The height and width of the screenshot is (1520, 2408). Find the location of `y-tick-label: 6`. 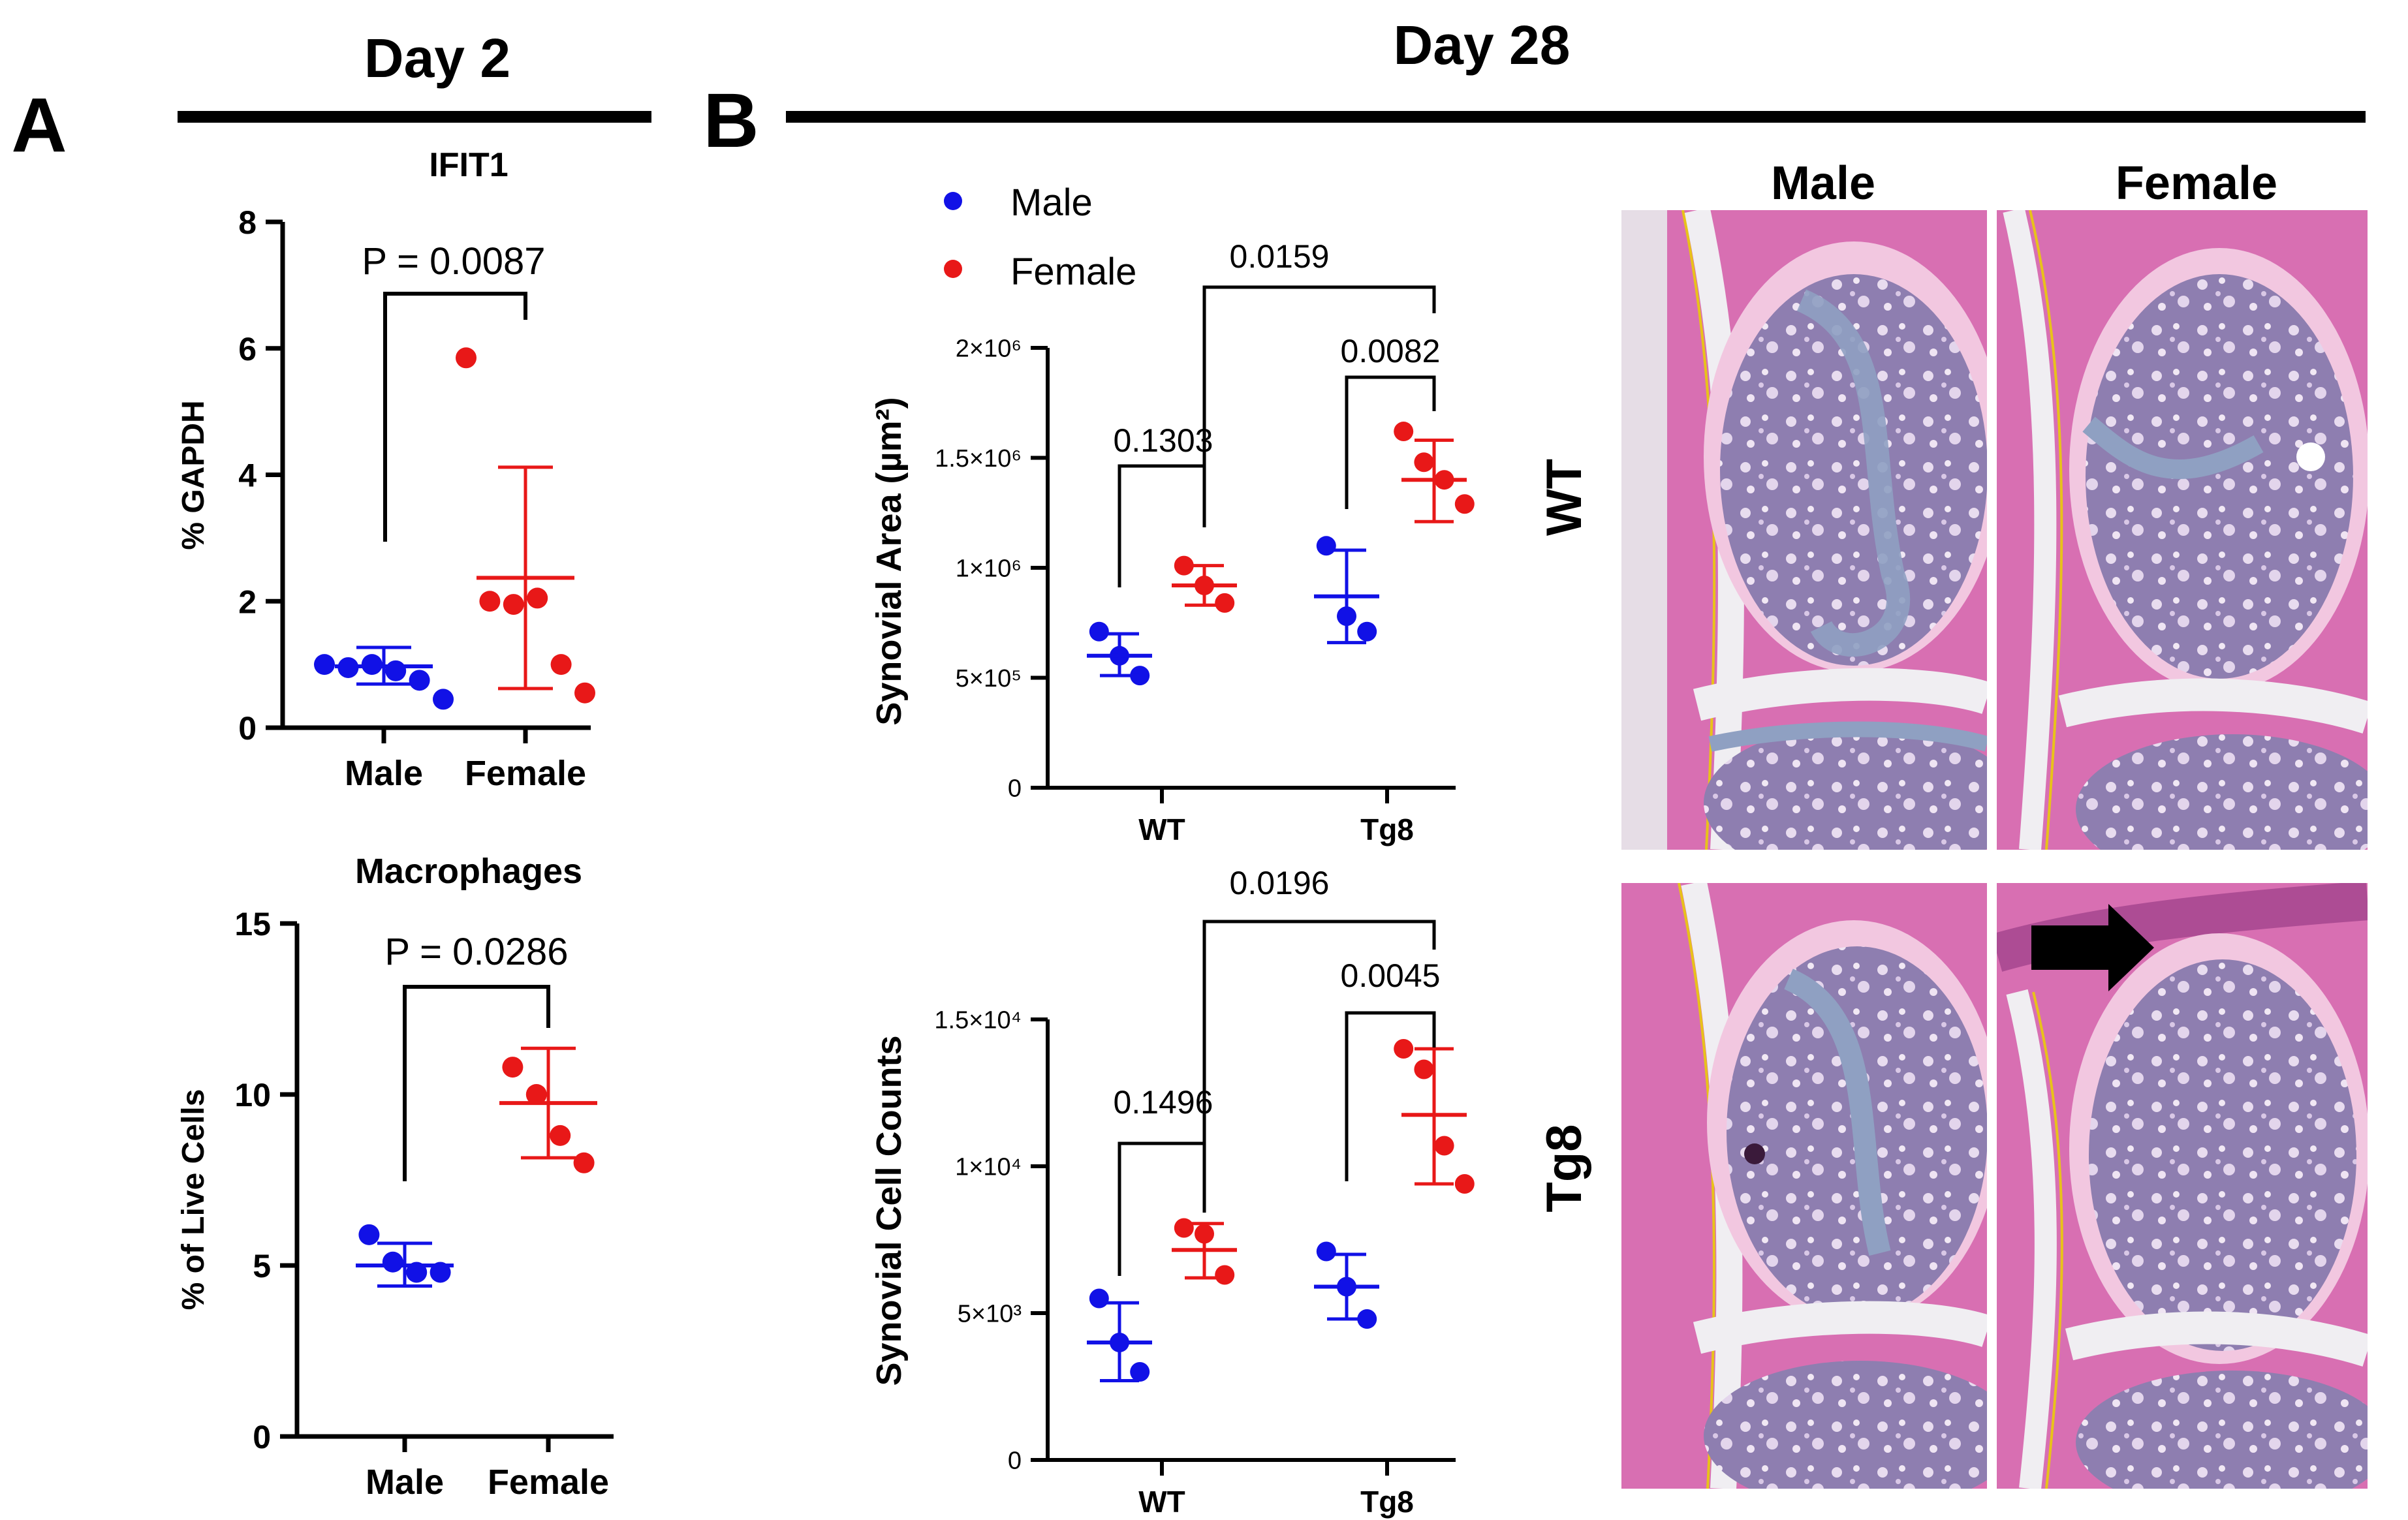

y-tick-label: 6 is located at coordinates (247, 349).